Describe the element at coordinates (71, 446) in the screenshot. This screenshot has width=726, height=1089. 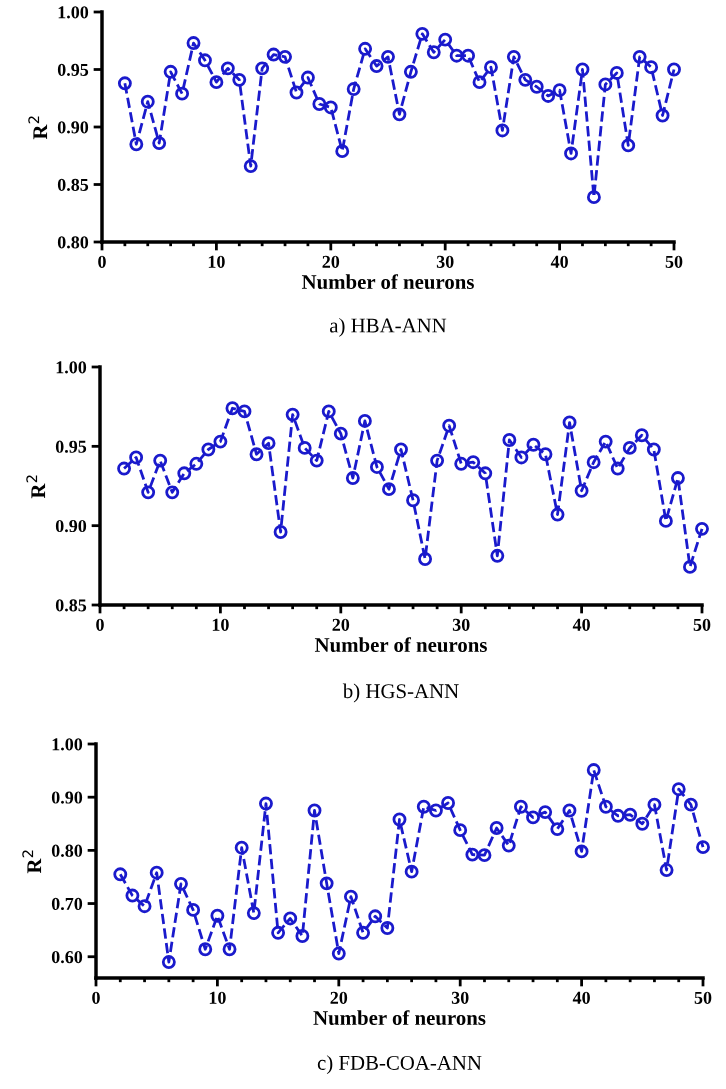
I see `y-tick-label: 0.95` at that location.